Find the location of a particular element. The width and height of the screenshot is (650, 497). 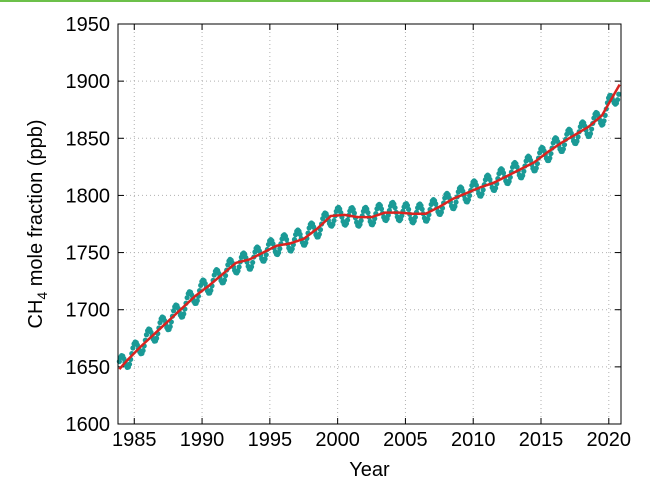

y-tick-label: 1800 is located at coordinates (88, 196).